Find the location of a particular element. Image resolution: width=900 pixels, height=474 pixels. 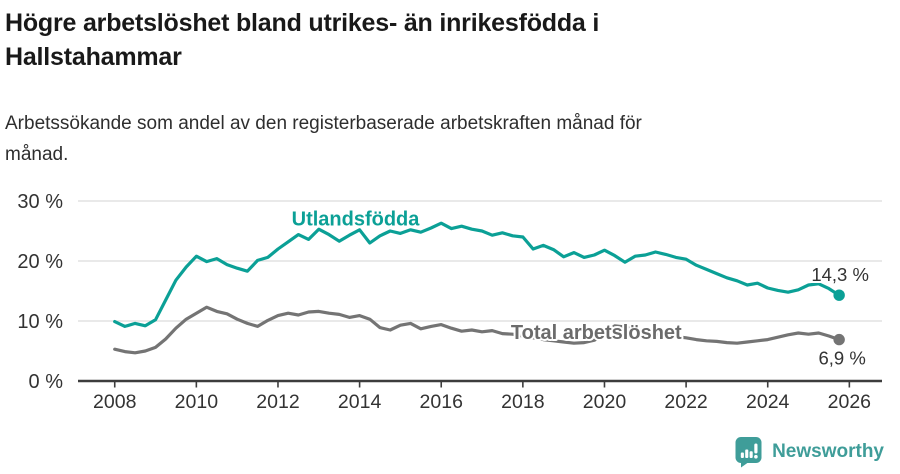

x-tick-label-2010: 2010 is located at coordinates (197, 402).